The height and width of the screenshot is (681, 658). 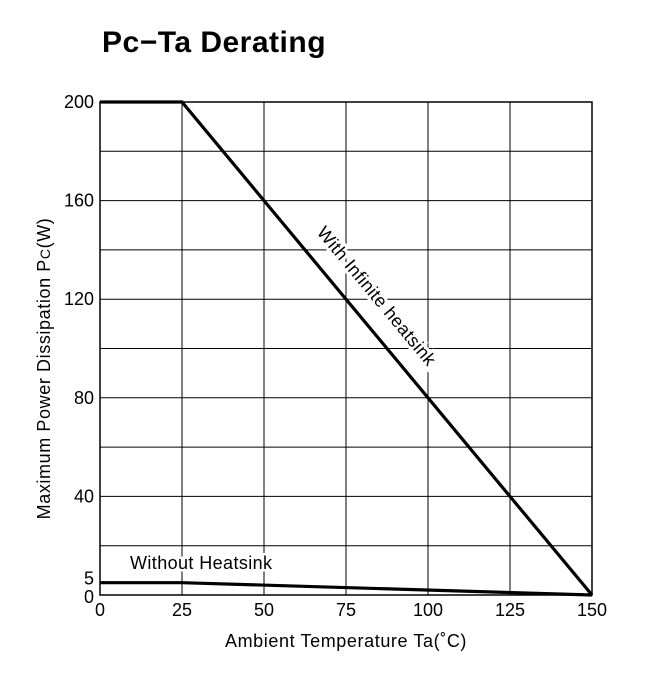 What do you see at coordinates (592, 610) in the screenshot?
I see `x-tick-label: 150` at bounding box center [592, 610].